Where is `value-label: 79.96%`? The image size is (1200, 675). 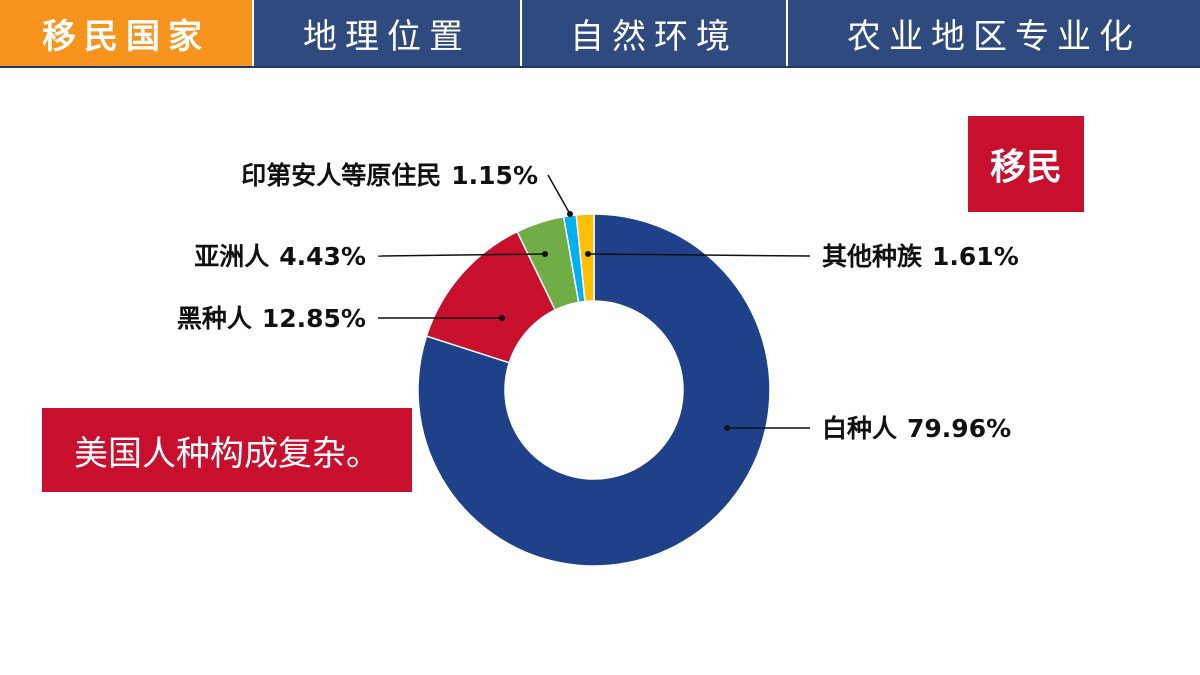
value-label: 79.96% is located at coordinates (959, 428).